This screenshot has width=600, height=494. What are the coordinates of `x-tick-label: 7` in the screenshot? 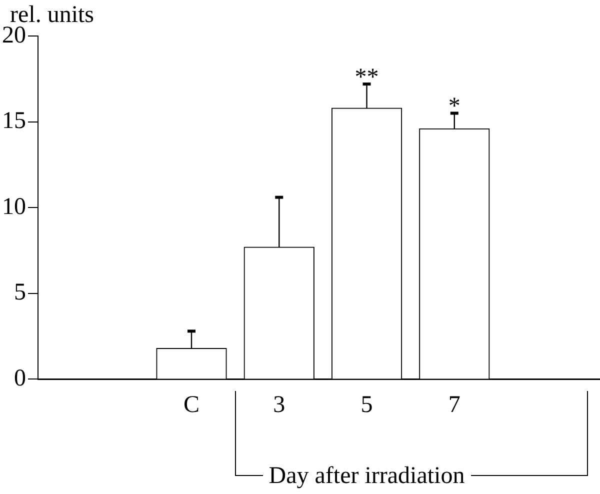 It's located at (454, 405).